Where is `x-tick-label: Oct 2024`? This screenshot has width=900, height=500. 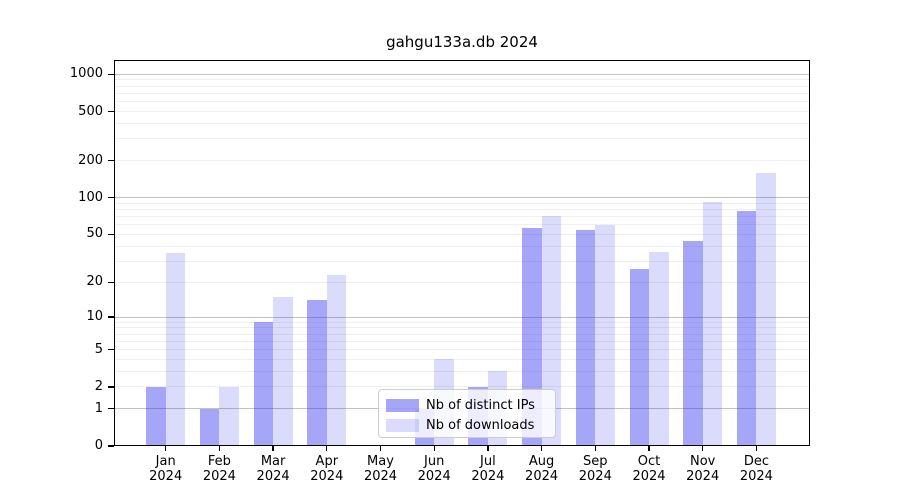 x-tick-label: Oct 2024 is located at coordinates (649, 469).